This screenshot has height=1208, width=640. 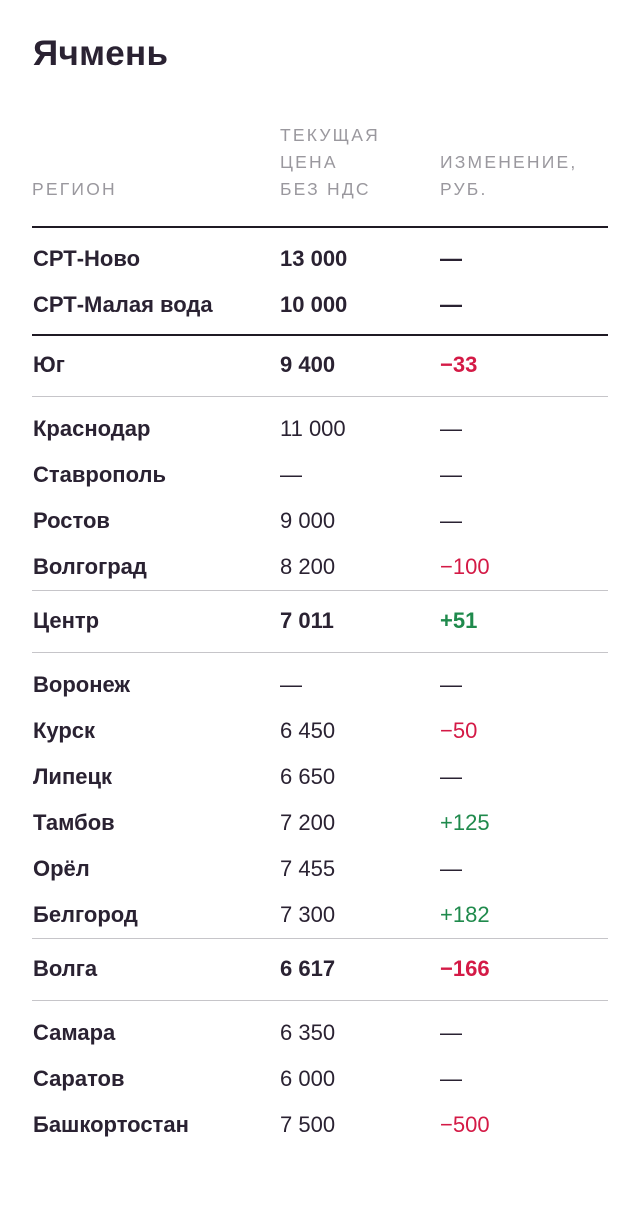 What do you see at coordinates (320, 475) in the screenshot?
I see `table-row: Ставрополь — —` at bounding box center [320, 475].